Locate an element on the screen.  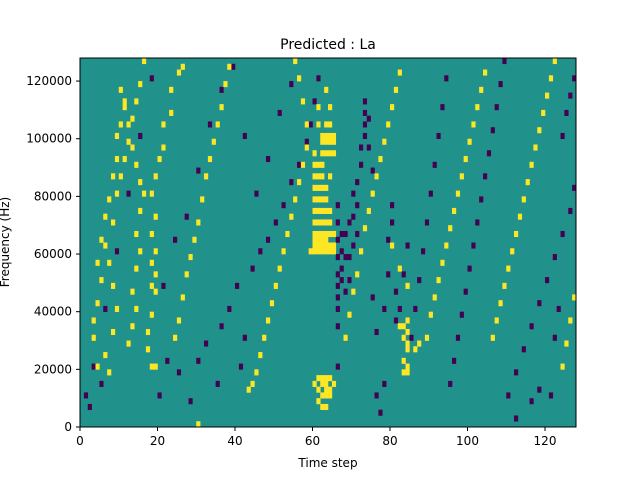
x-tick-label: 80 is located at coordinates (389, 441).